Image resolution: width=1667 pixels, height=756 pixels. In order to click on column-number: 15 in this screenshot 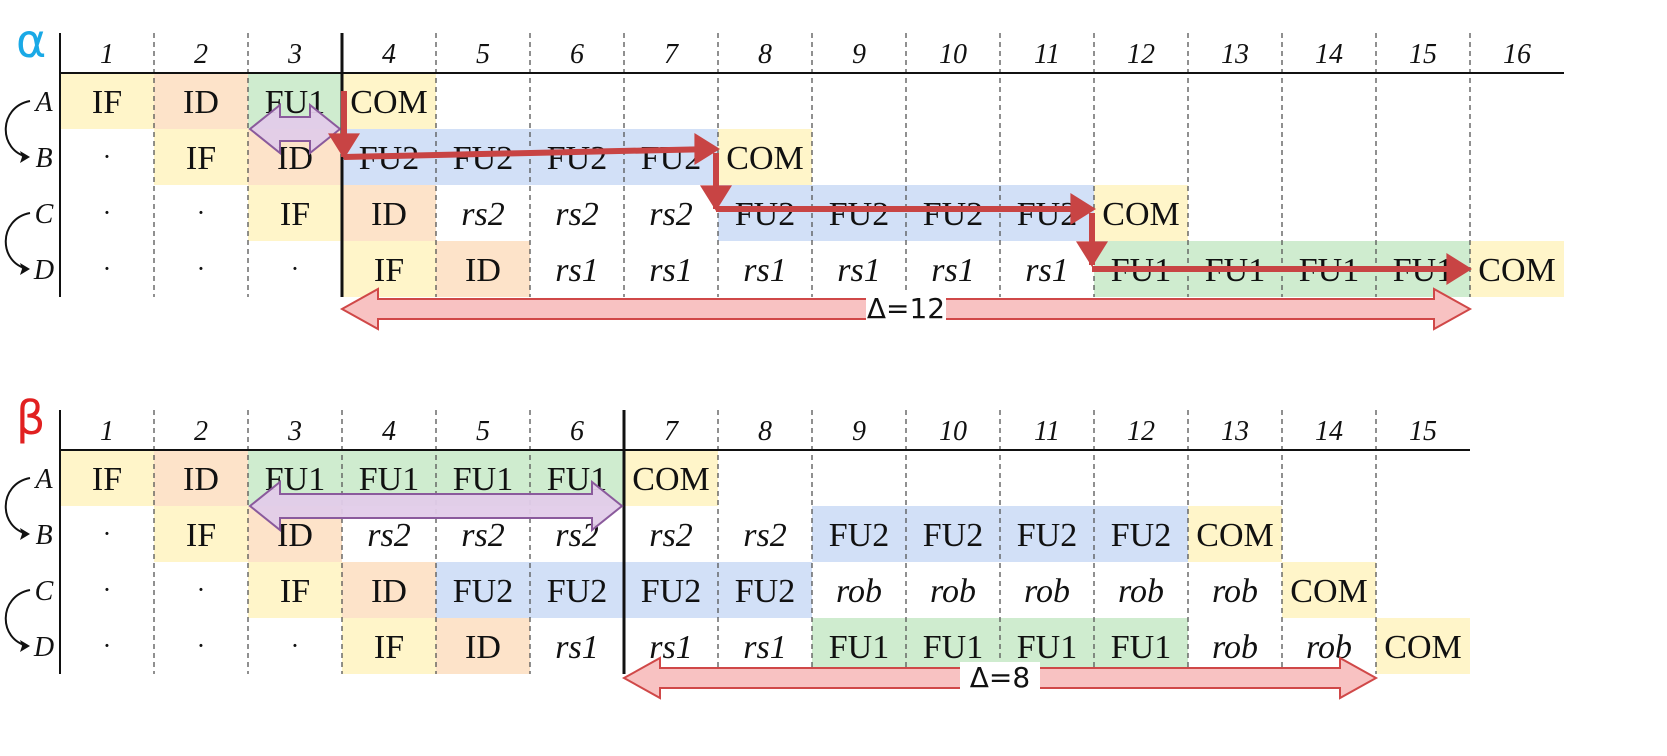, I will do `click(1423, 54)`.